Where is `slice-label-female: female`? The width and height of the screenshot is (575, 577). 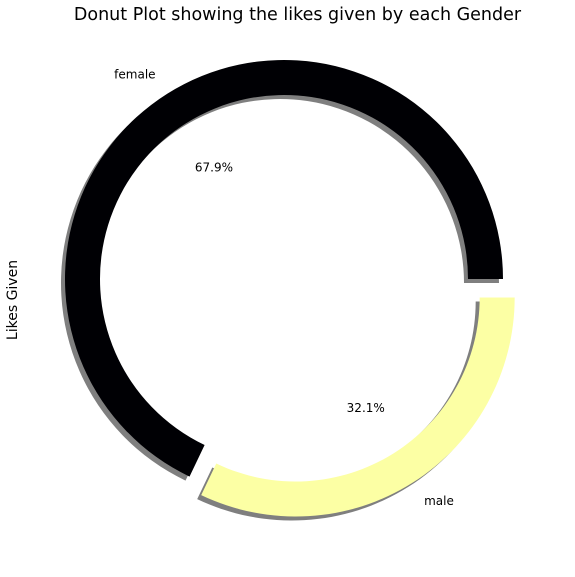 slice-label-female: female is located at coordinates (134, 75).